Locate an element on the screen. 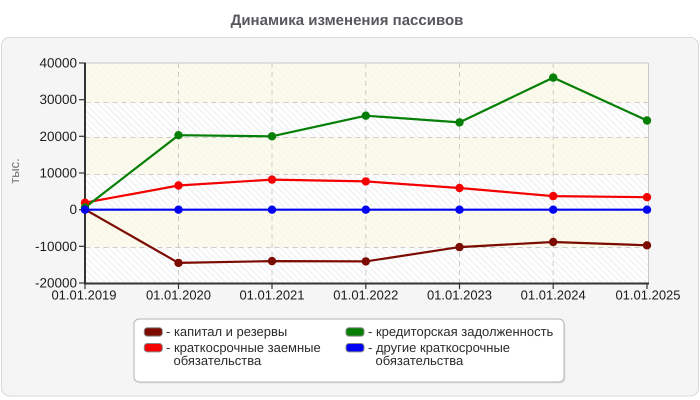 This screenshot has width=700, height=400. svg-text: 30000 is located at coordinates (58, 99).